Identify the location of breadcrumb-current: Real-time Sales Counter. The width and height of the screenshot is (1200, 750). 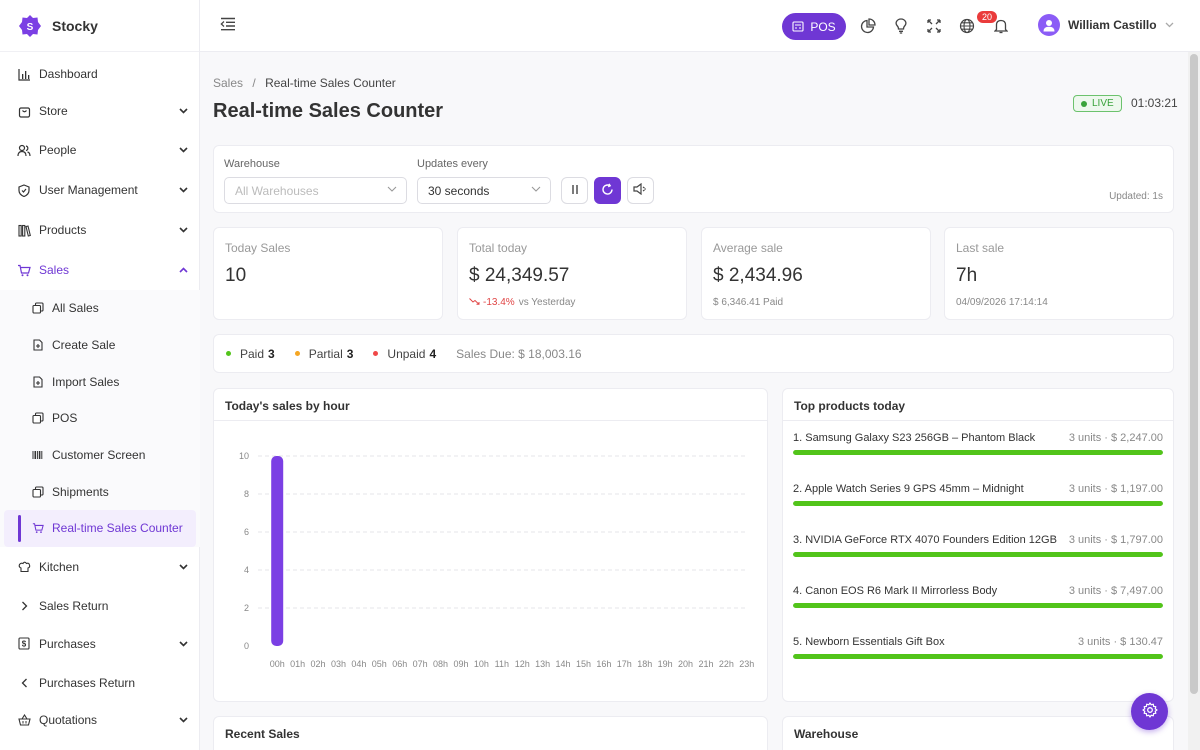
(330, 83).